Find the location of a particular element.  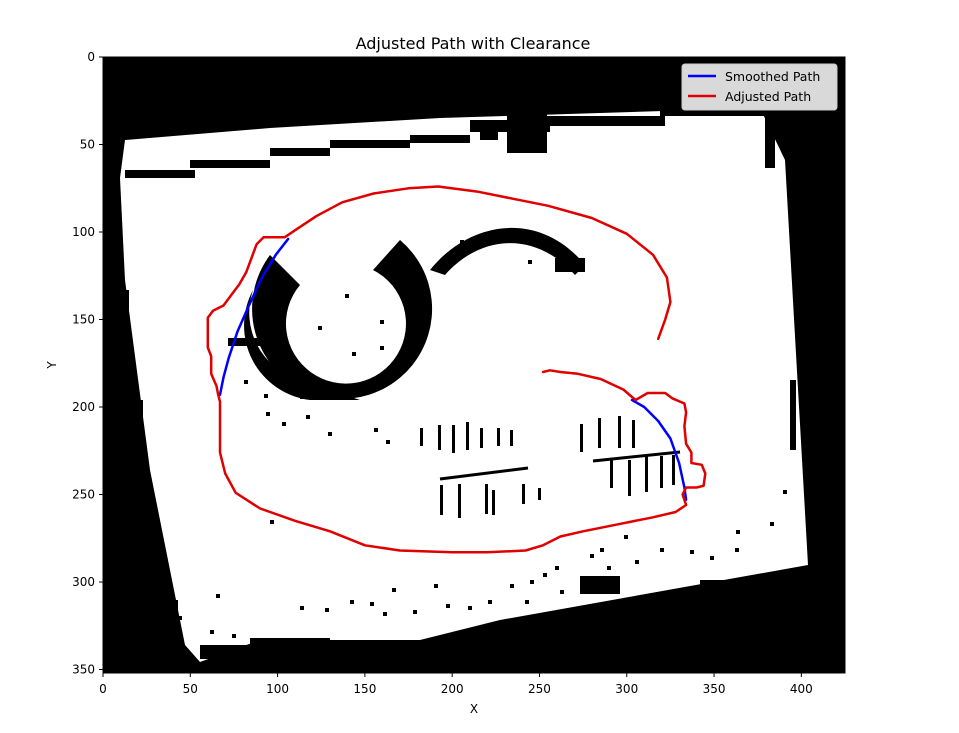

y-axis: 0 50 100 150 200 250 300 350 is located at coordinates (87, 363).